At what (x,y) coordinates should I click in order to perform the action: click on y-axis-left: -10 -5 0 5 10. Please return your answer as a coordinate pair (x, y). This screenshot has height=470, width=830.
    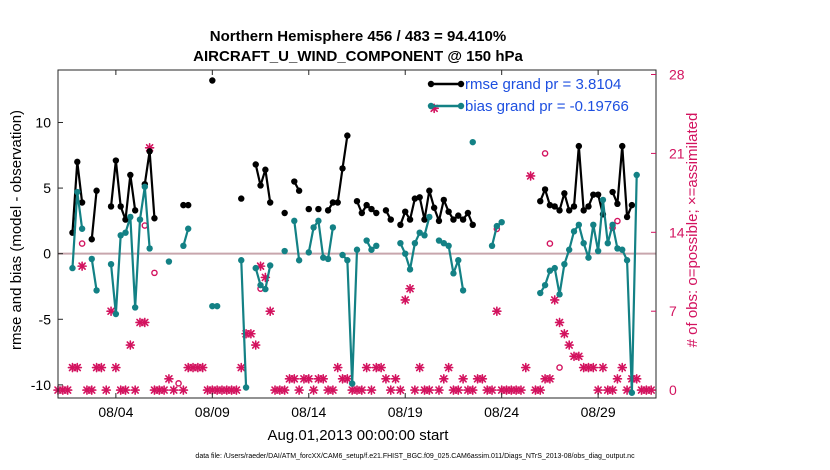
    Looking at the image, I should click on (47, 253).